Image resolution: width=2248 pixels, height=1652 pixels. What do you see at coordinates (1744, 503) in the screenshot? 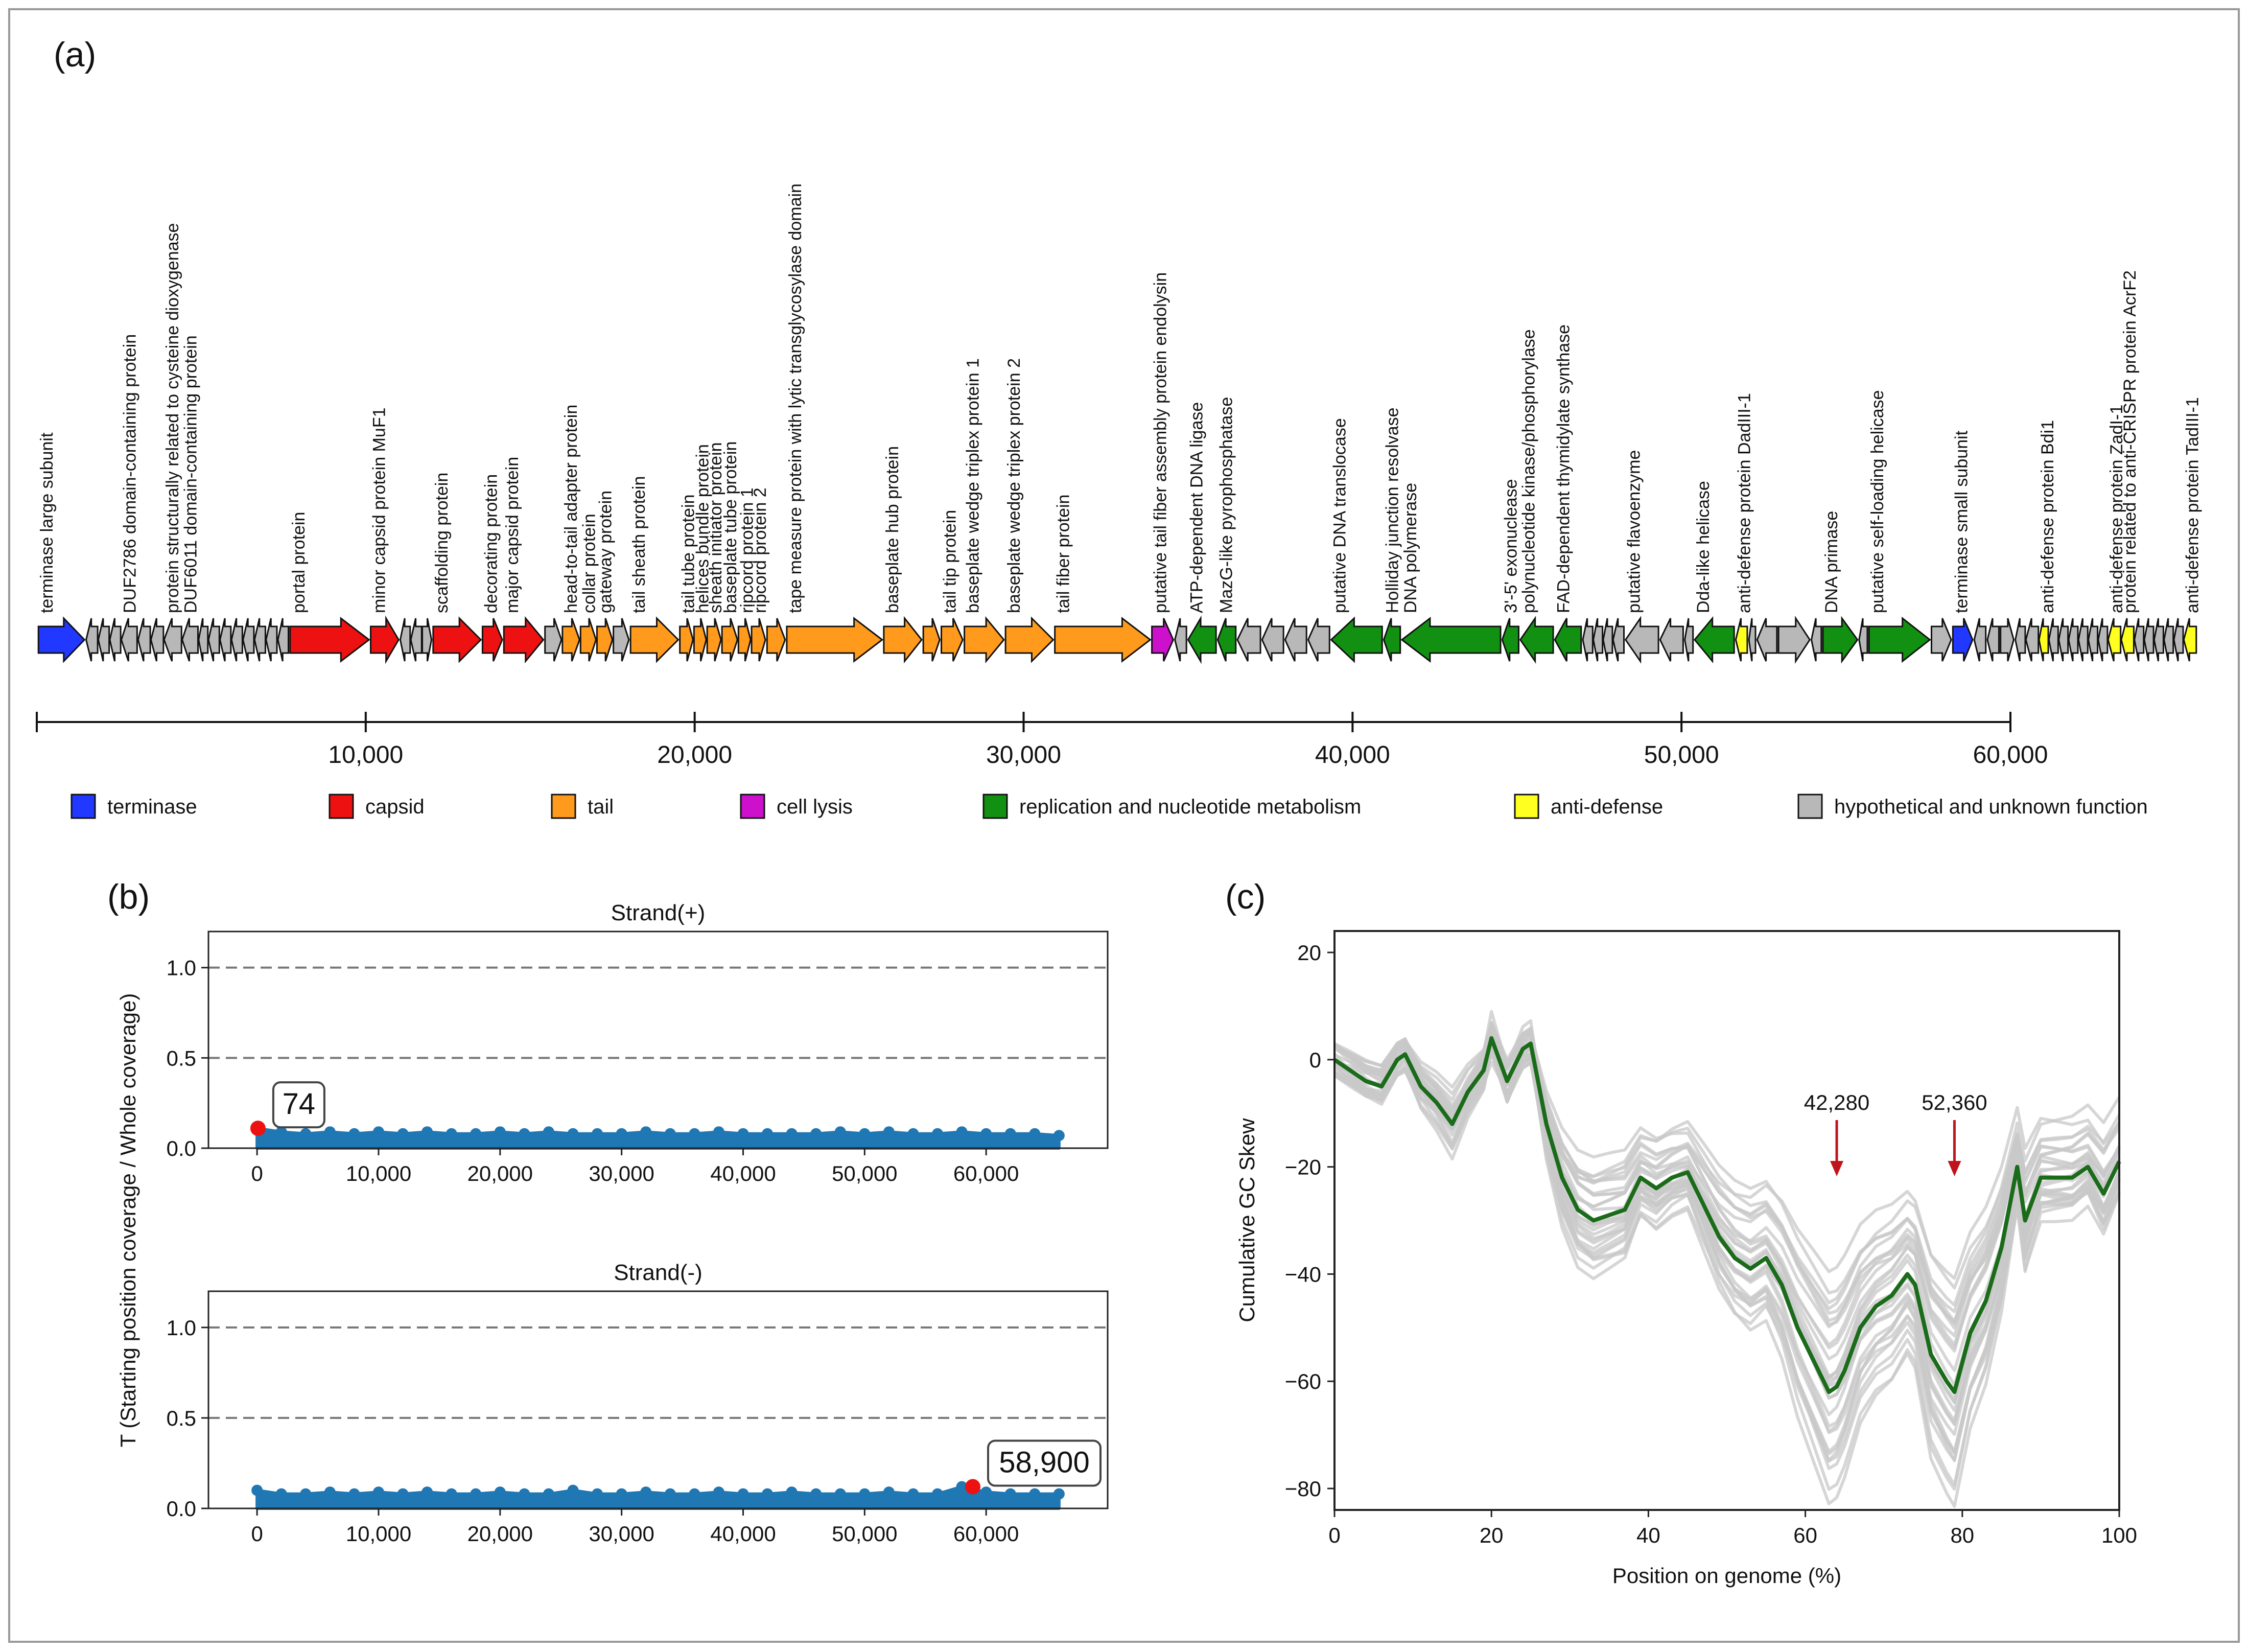
I see `gene-label: anti-defense protein DadIII-1` at bounding box center [1744, 503].